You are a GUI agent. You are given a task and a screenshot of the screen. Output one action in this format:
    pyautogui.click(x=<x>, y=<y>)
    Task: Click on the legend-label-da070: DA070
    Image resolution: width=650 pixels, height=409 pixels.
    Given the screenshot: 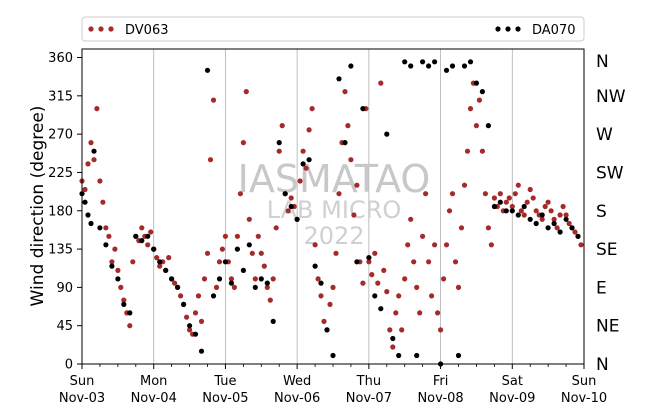 What is the action you would take?
    pyautogui.click(x=554, y=30)
    